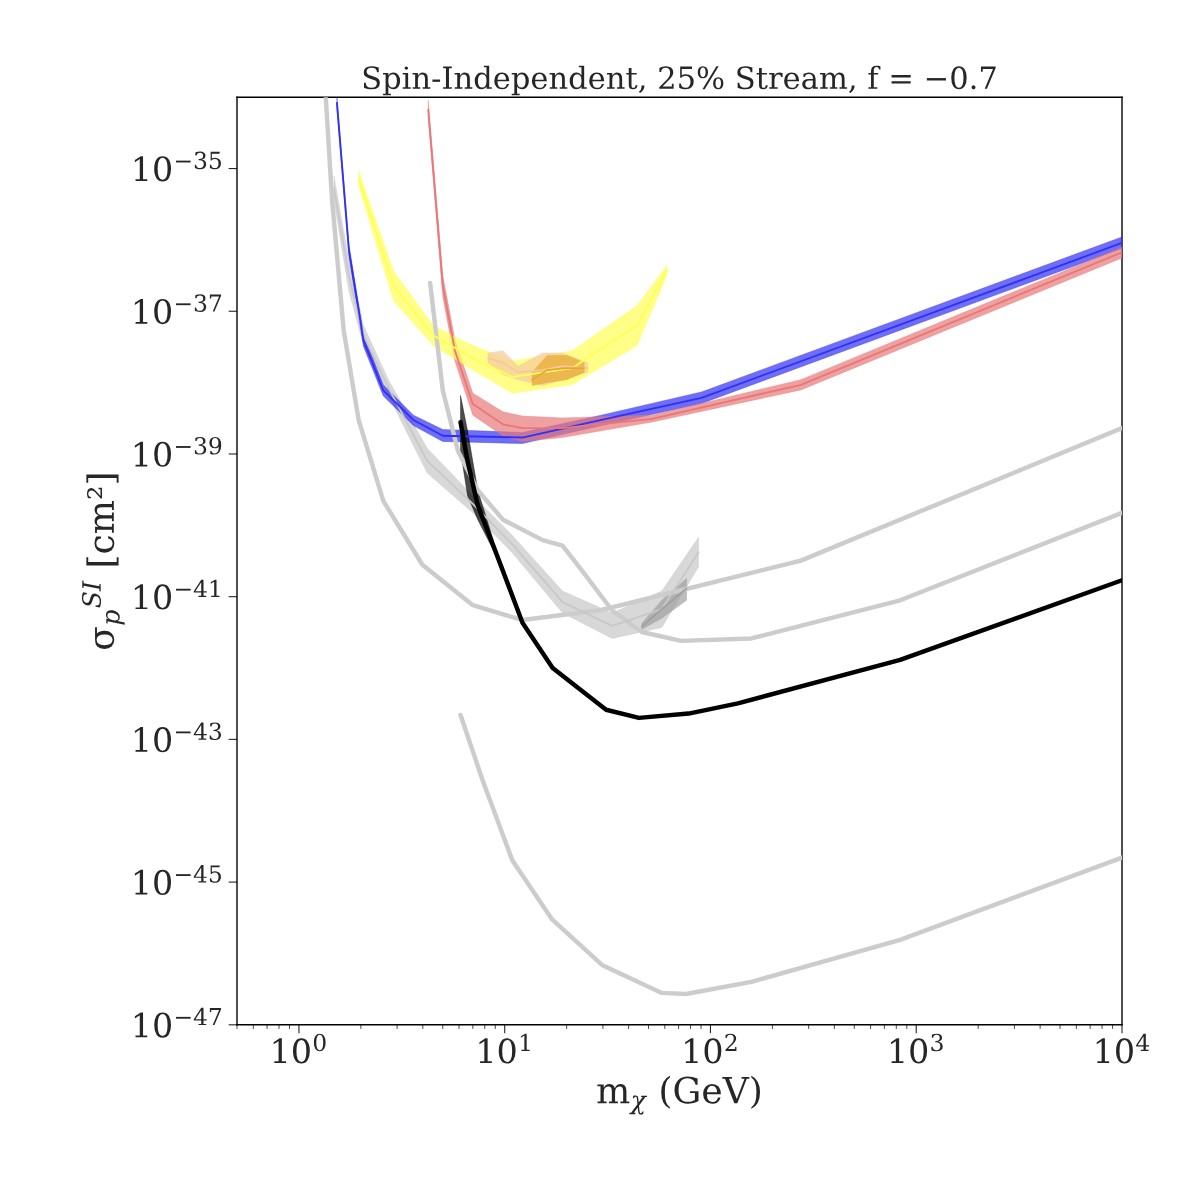 The width and height of the screenshot is (1200, 1200). Describe the element at coordinates (177, 880) in the screenshot. I see `y-tick-label: 10$^{−45}$` at that location.